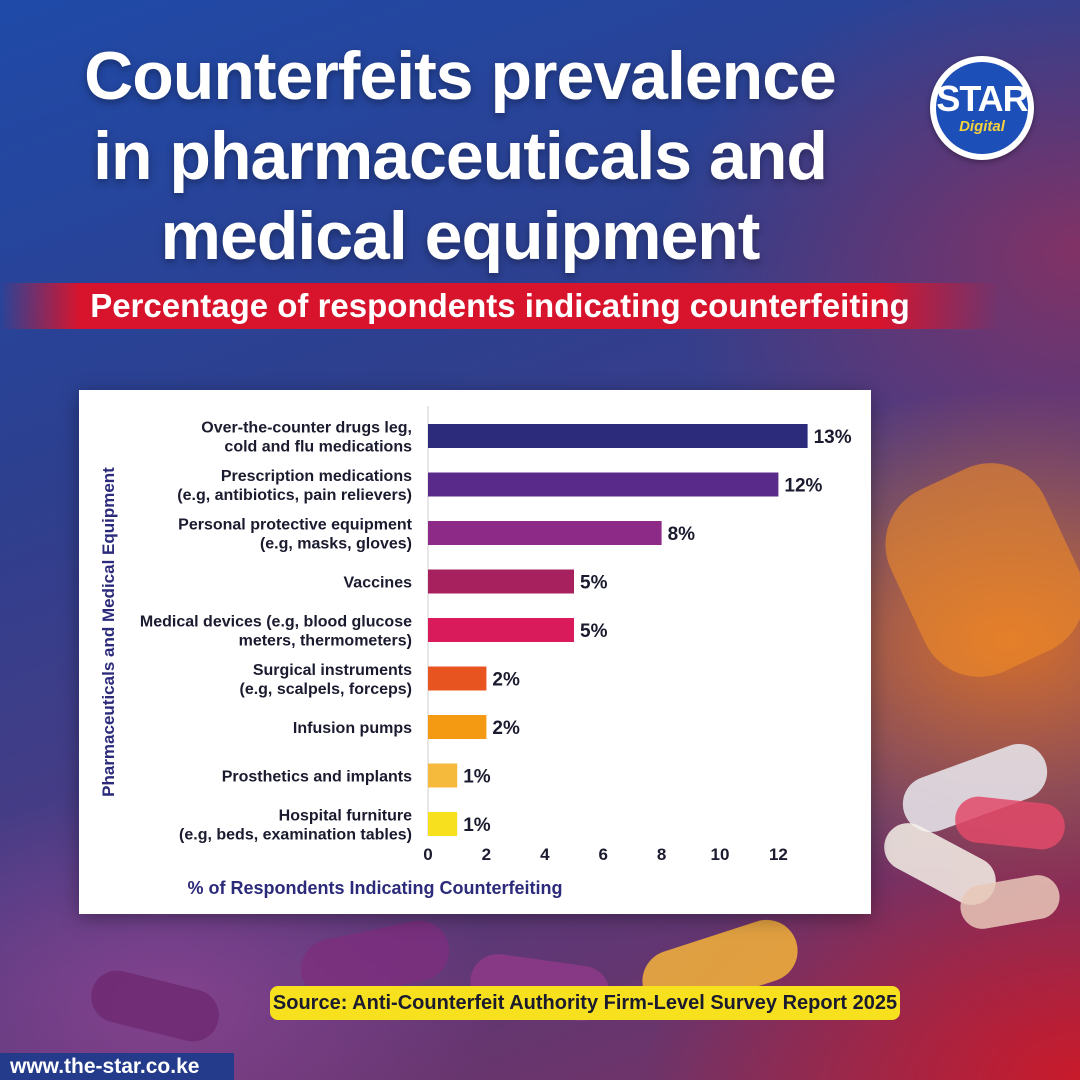  What do you see at coordinates (486, 854) in the screenshot?
I see `x-tick-label: 2` at bounding box center [486, 854].